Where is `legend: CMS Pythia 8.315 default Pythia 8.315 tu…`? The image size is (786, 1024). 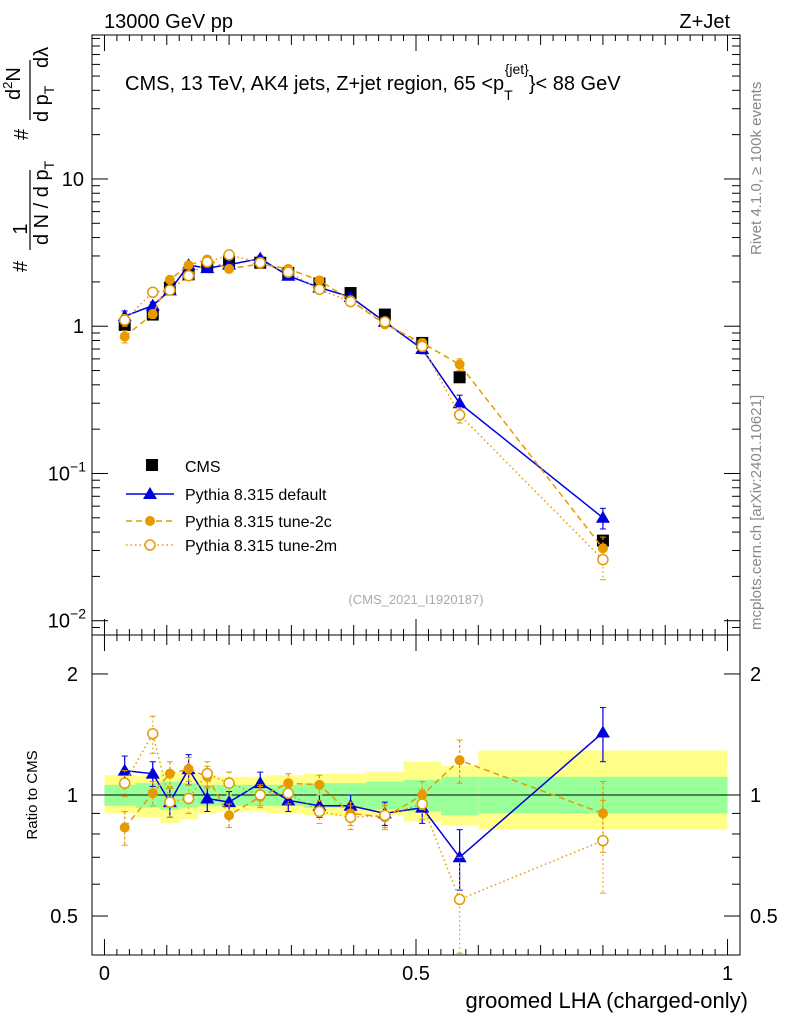
legend: CMS Pythia 8.315 default Pythia 8.315 tu… is located at coordinates (231, 507).